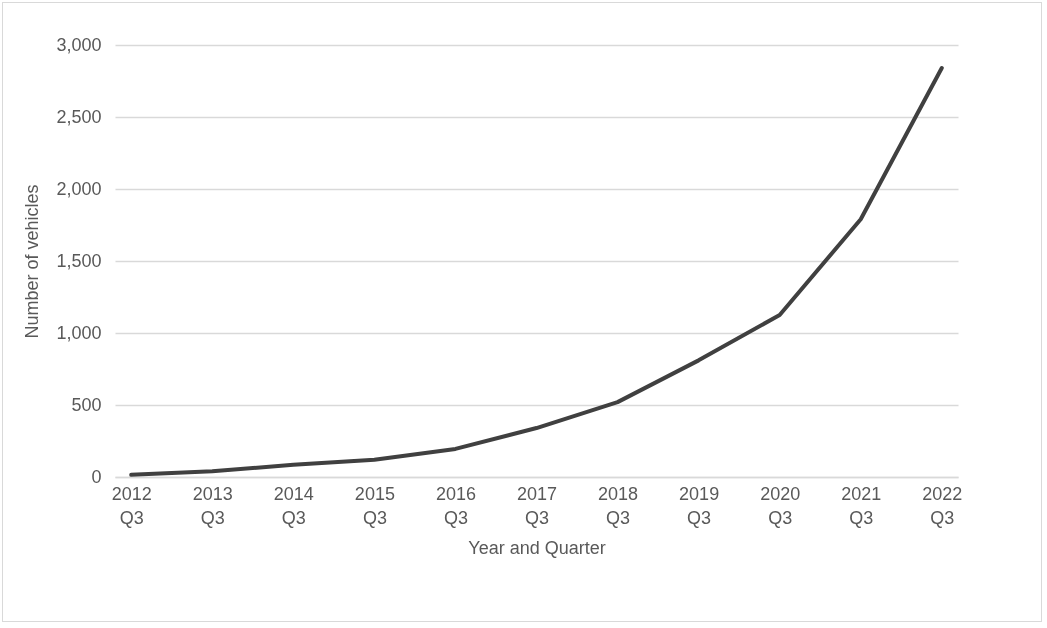  I want to click on x-tick-label: 2017 Q3, so click(537, 505).